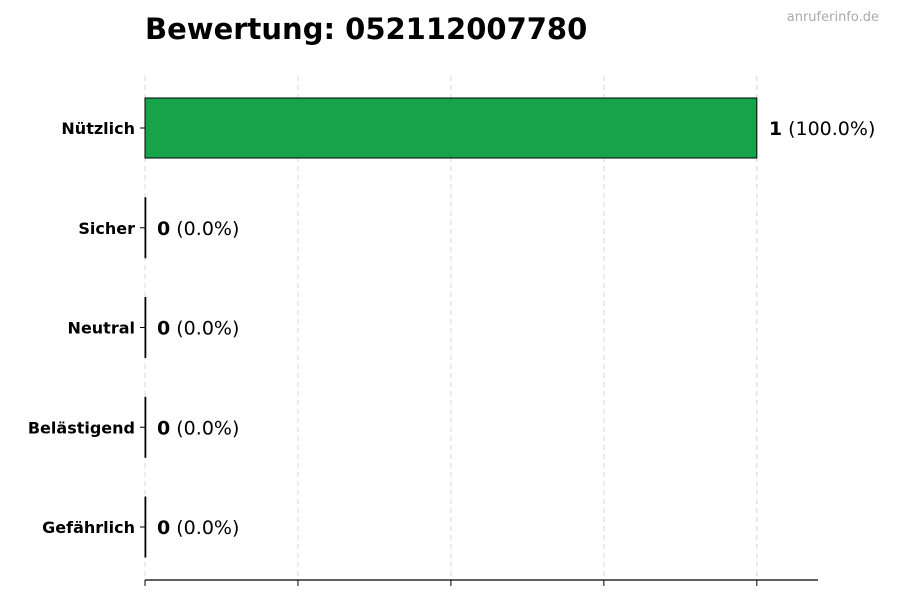  I want to click on category-label: Gefährlich, so click(88, 527).